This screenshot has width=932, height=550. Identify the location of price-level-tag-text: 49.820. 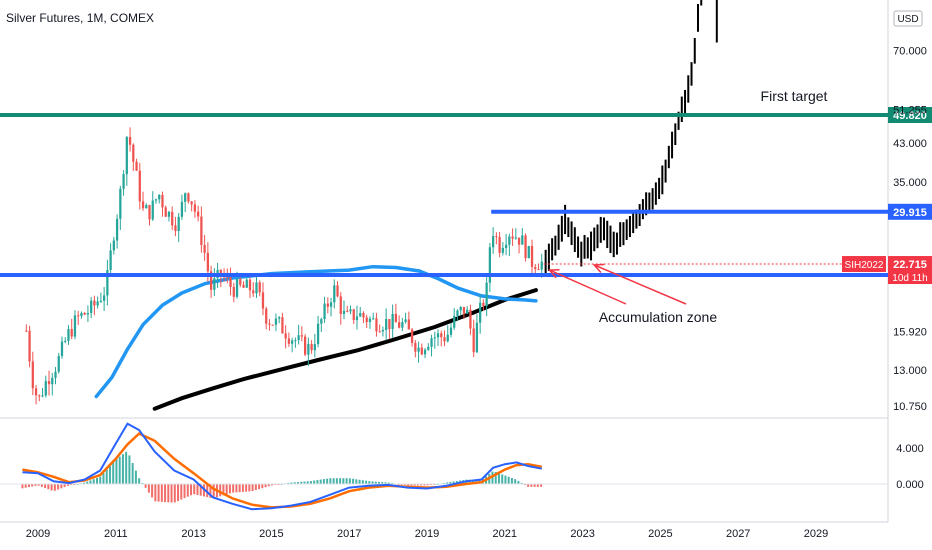
(910, 116).